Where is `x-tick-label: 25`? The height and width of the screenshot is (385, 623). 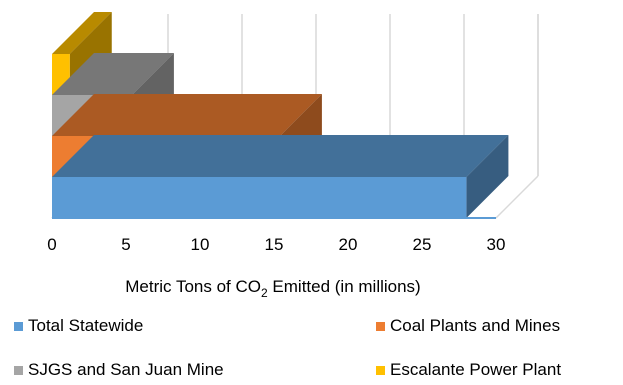 x-tick-label: 25 is located at coordinates (422, 244).